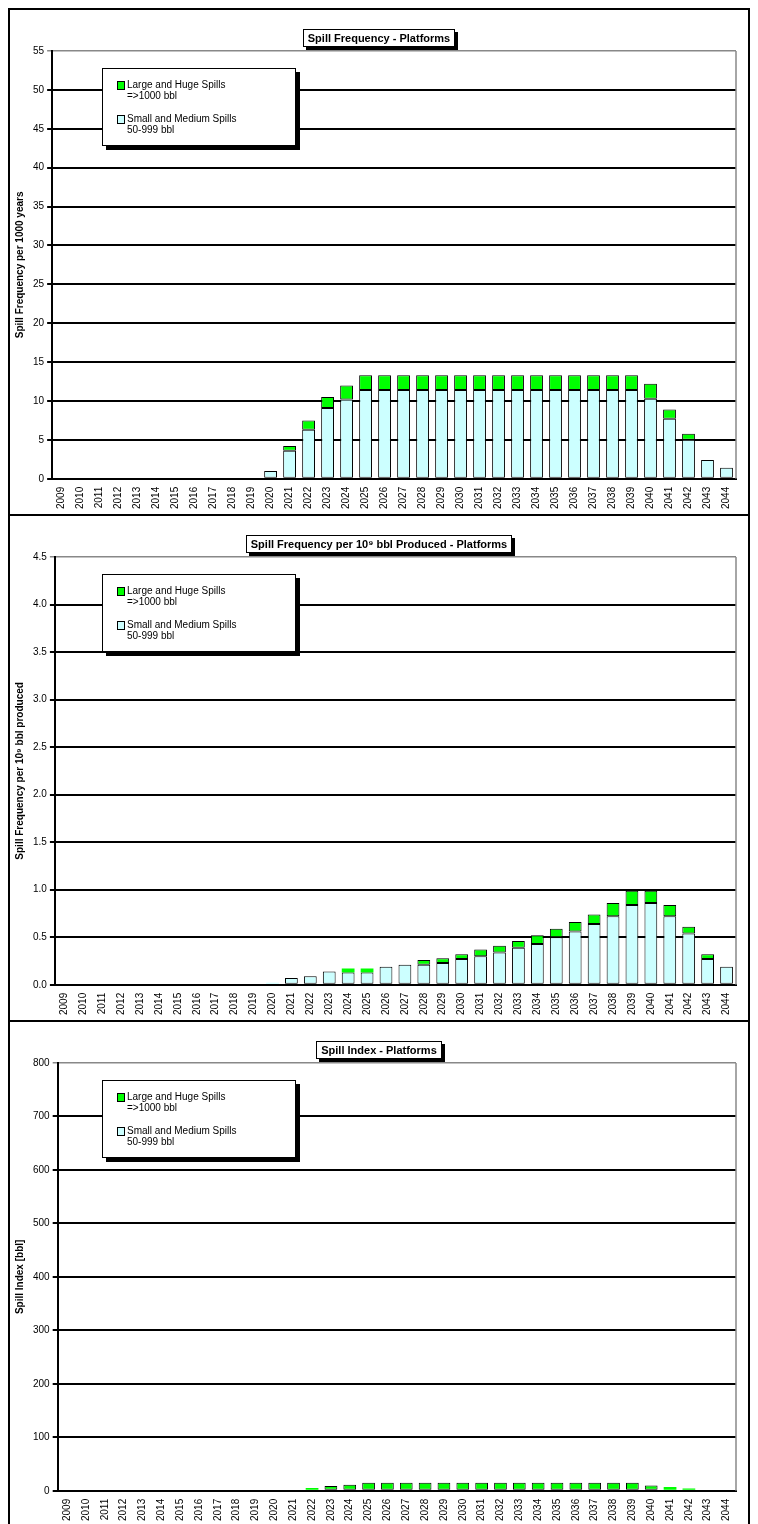 Image resolution: width=758 pixels, height=1524 pixels. I want to click on y-tick-label: 0.0, so click(40, 984).